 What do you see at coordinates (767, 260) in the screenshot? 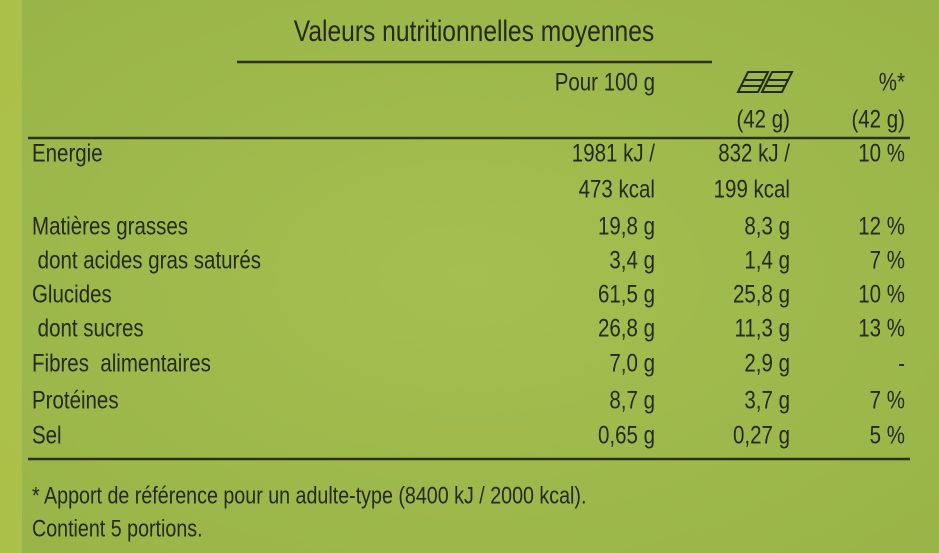
I see `cell: 1,4 g` at bounding box center [767, 260].